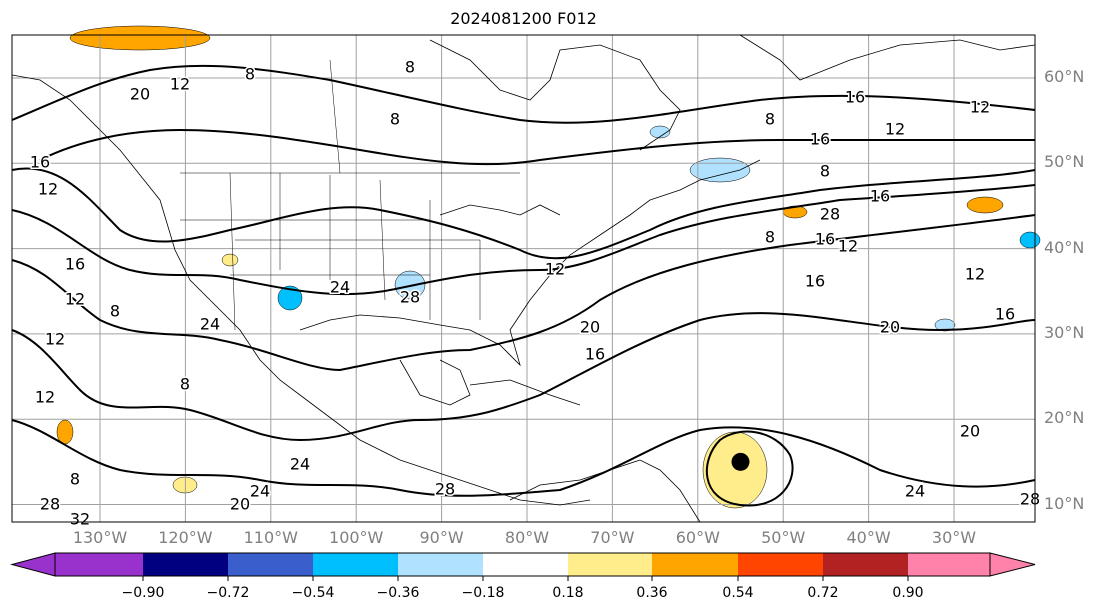 The height and width of the screenshot is (615, 1105). Describe the element at coordinates (605, 491) in the screenshot. I see `south-america` at that location.